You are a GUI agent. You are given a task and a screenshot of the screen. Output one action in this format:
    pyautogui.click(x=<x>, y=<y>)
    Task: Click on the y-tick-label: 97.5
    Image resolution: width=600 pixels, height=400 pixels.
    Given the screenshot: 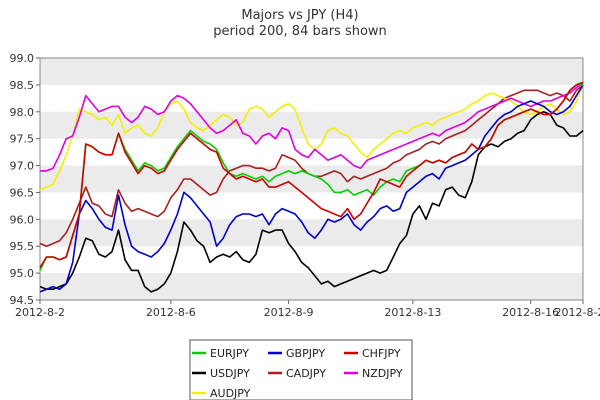 What is the action you would take?
    pyautogui.click(x=22, y=139)
    